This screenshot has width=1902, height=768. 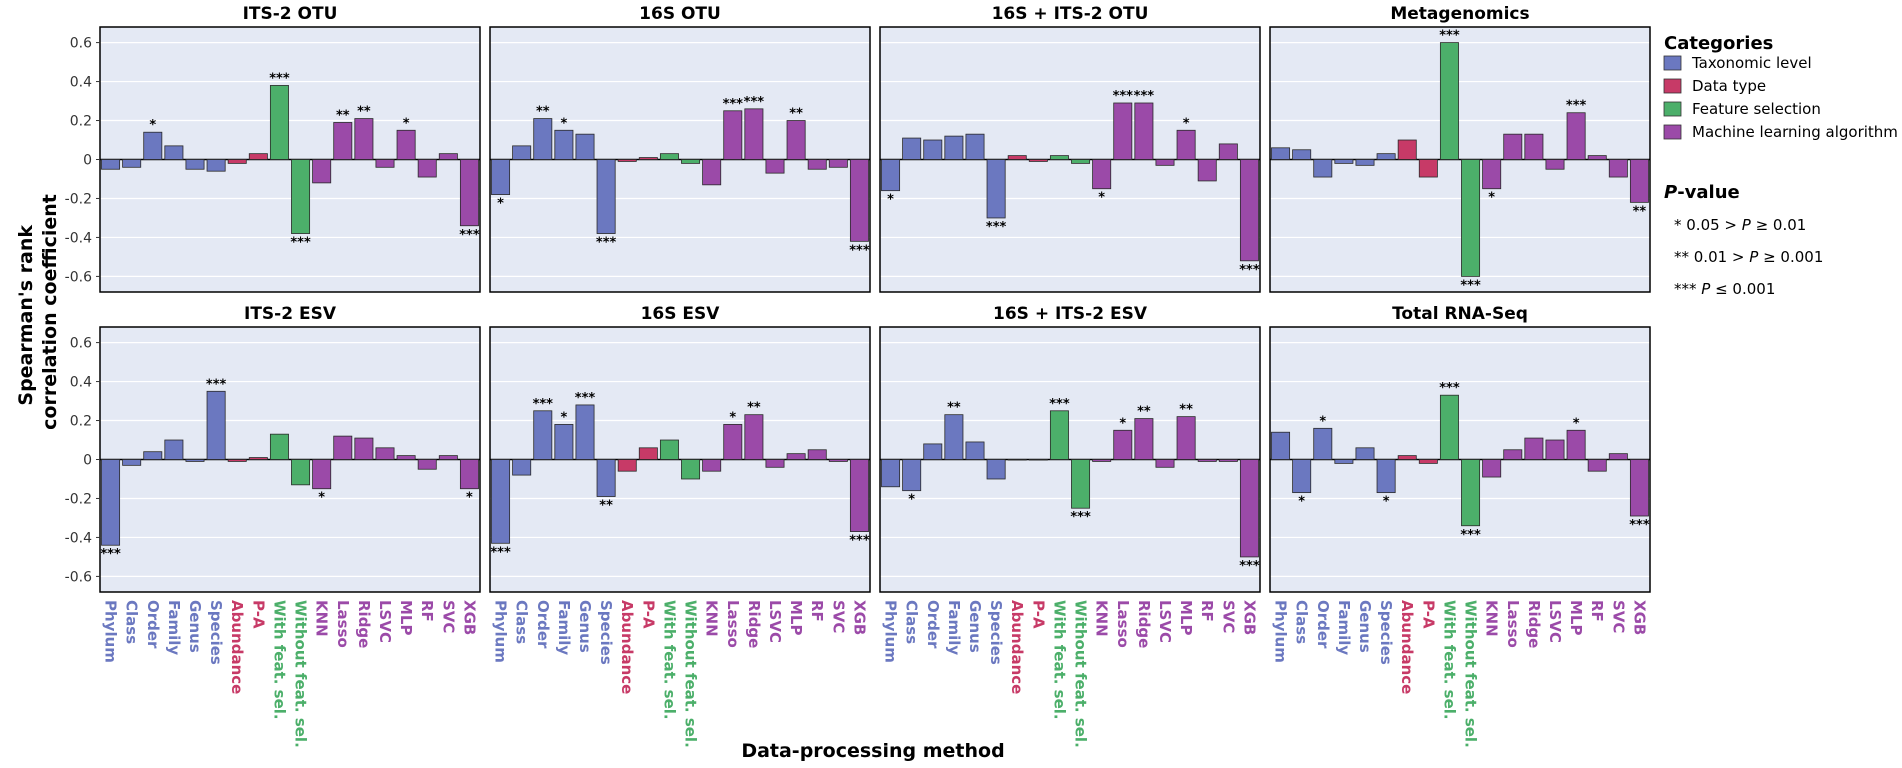 I want to click on y-tick-label: -0.6, so click(x=78, y=577).